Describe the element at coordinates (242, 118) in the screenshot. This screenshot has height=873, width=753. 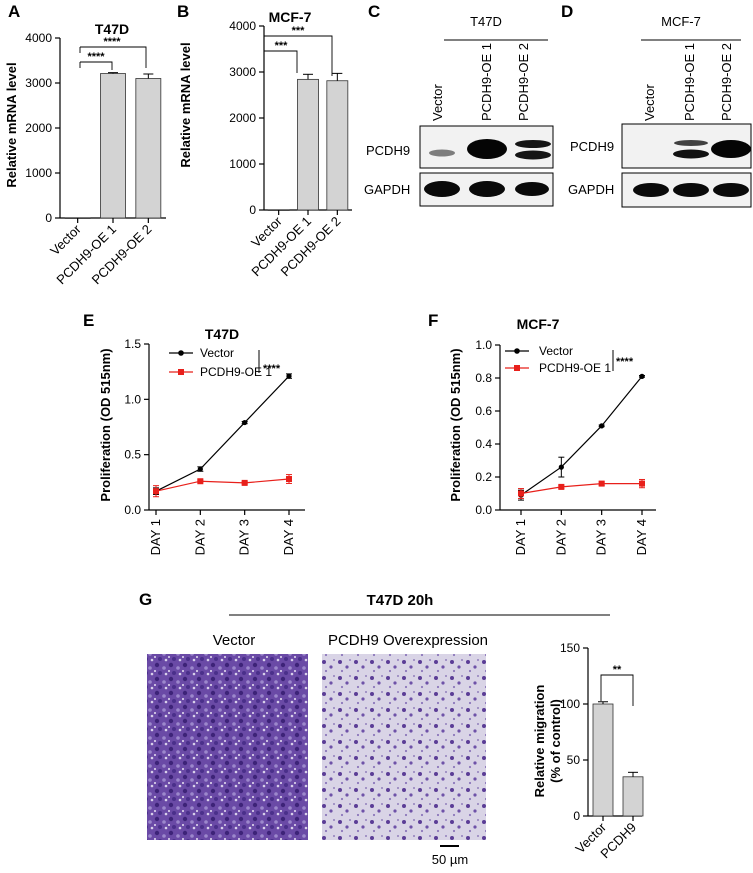
I see `panel-b-ytick-label: 2000` at that location.